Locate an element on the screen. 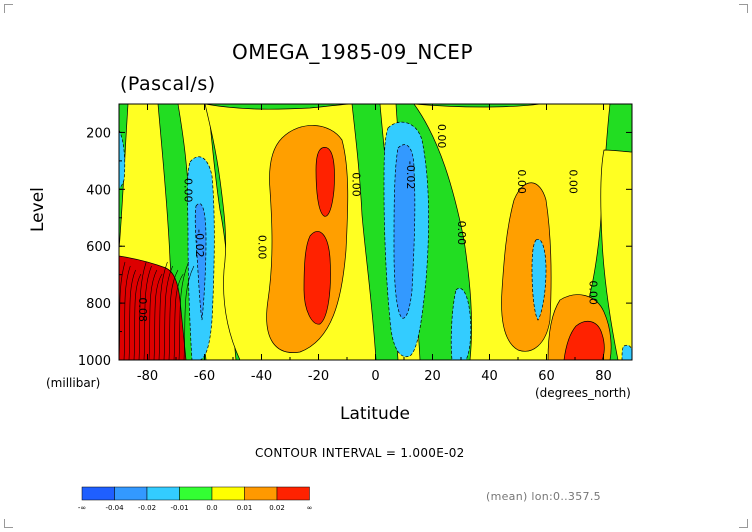  y-tick-label: 200 is located at coordinates (98, 133).